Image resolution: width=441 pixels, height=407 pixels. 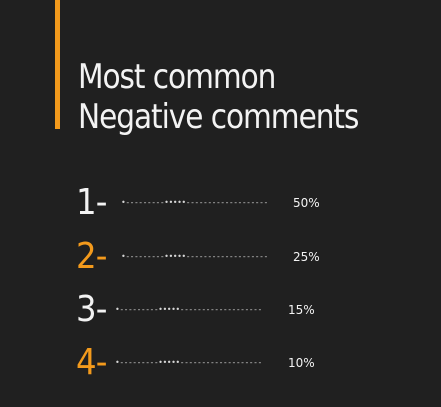 What do you see at coordinates (218, 97) in the screenshot?
I see `page-title: Most common Negative comments` at bounding box center [218, 97].